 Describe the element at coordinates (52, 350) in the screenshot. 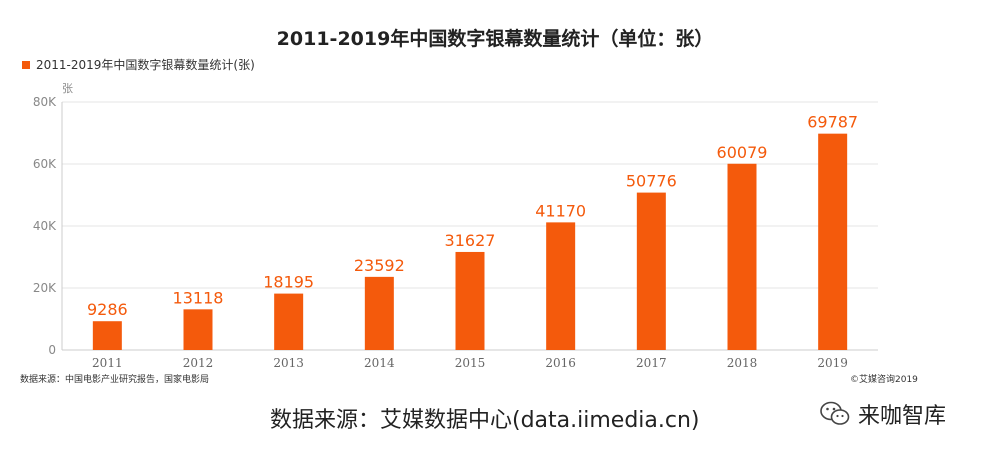

I see `y-tick-label: 0` at that location.